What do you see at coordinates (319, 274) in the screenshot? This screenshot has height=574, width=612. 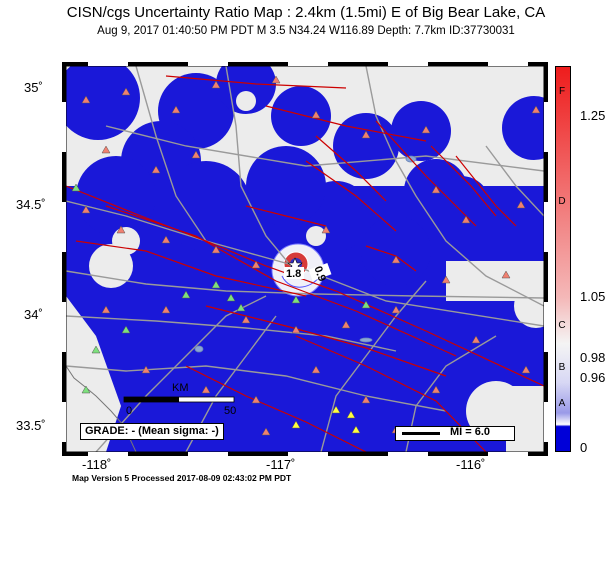 I see `contour-label-2: 0.9` at bounding box center [319, 274].